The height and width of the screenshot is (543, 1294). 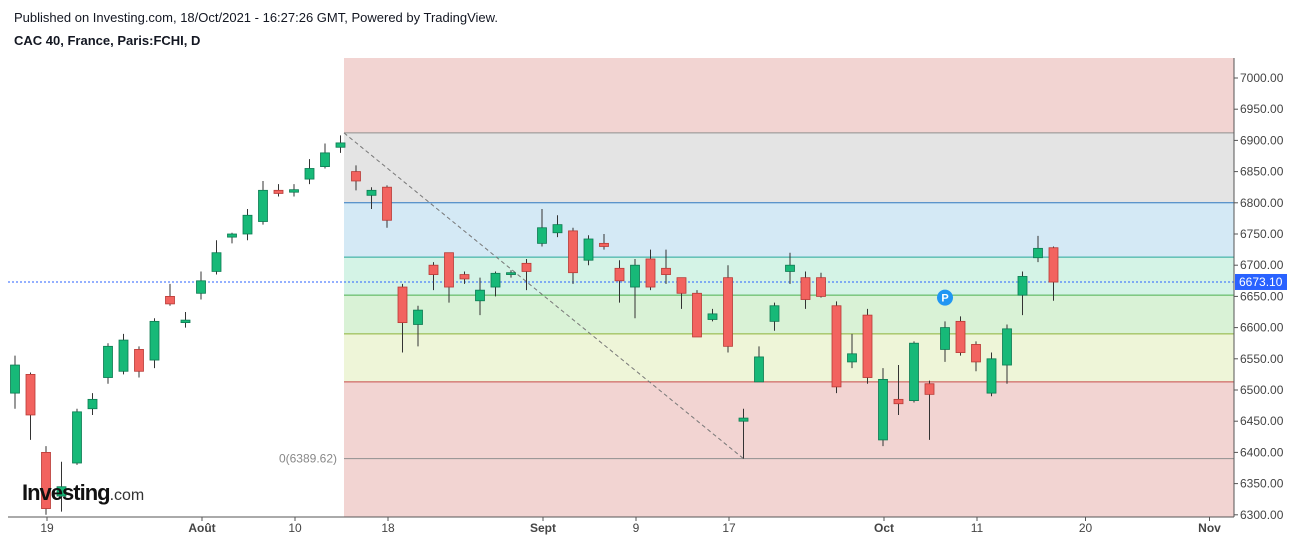 What do you see at coordinates (308, 459) in the screenshot?
I see `fib-anchor-label: 0(6389.62)` at bounding box center [308, 459].